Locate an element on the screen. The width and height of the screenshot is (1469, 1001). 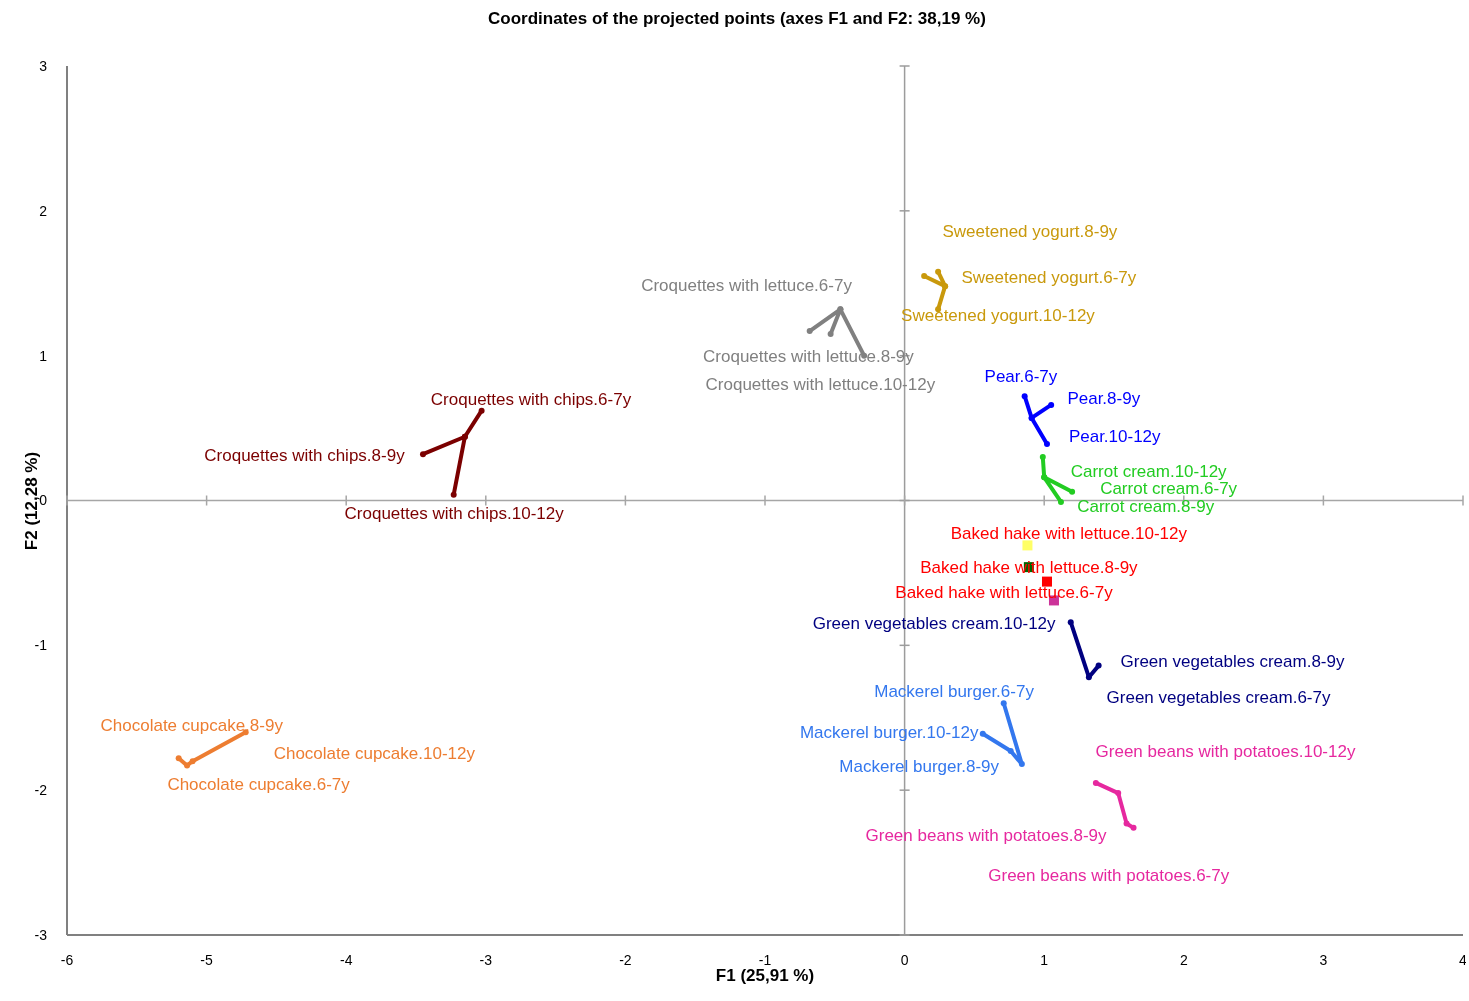
x-tick-label: -6 is located at coordinates (67, 959).